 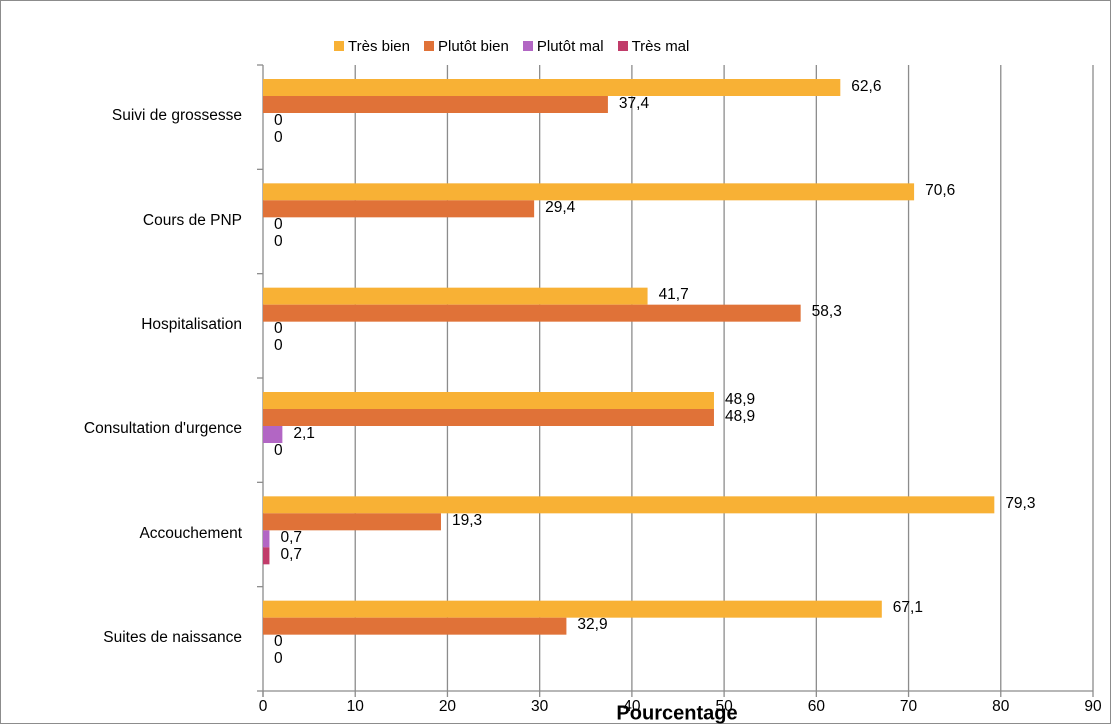 What do you see at coordinates (379, 46) in the screenshot?
I see `legend-label-tres-bien: Très bien` at bounding box center [379, 46].